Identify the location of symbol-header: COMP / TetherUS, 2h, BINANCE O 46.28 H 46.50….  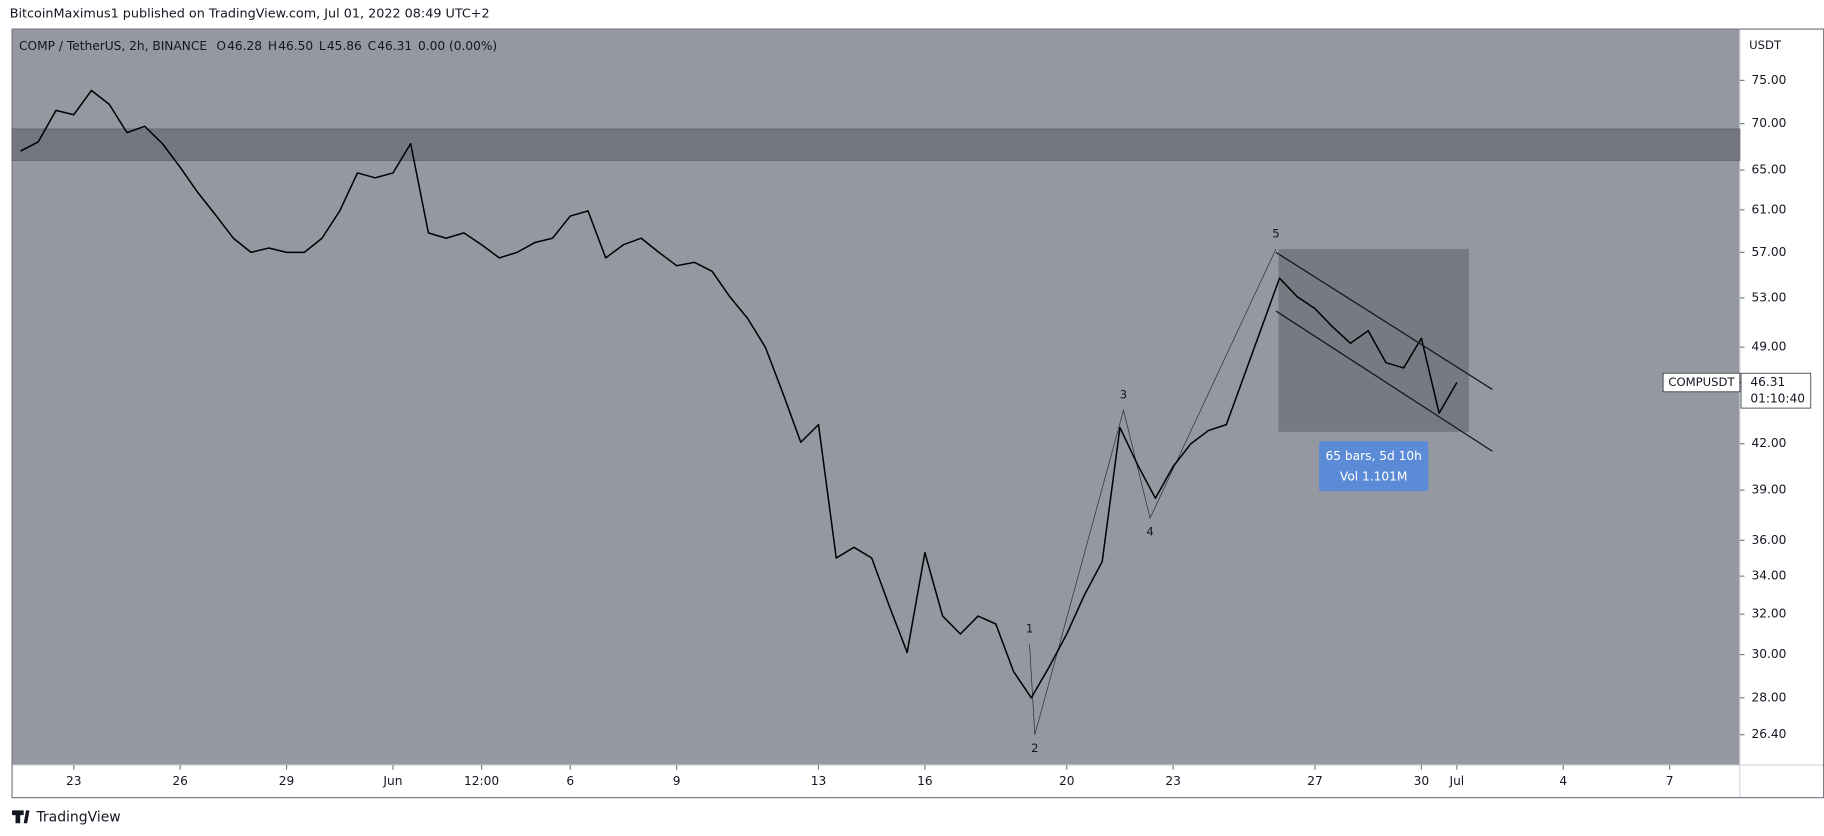
(258, 46).